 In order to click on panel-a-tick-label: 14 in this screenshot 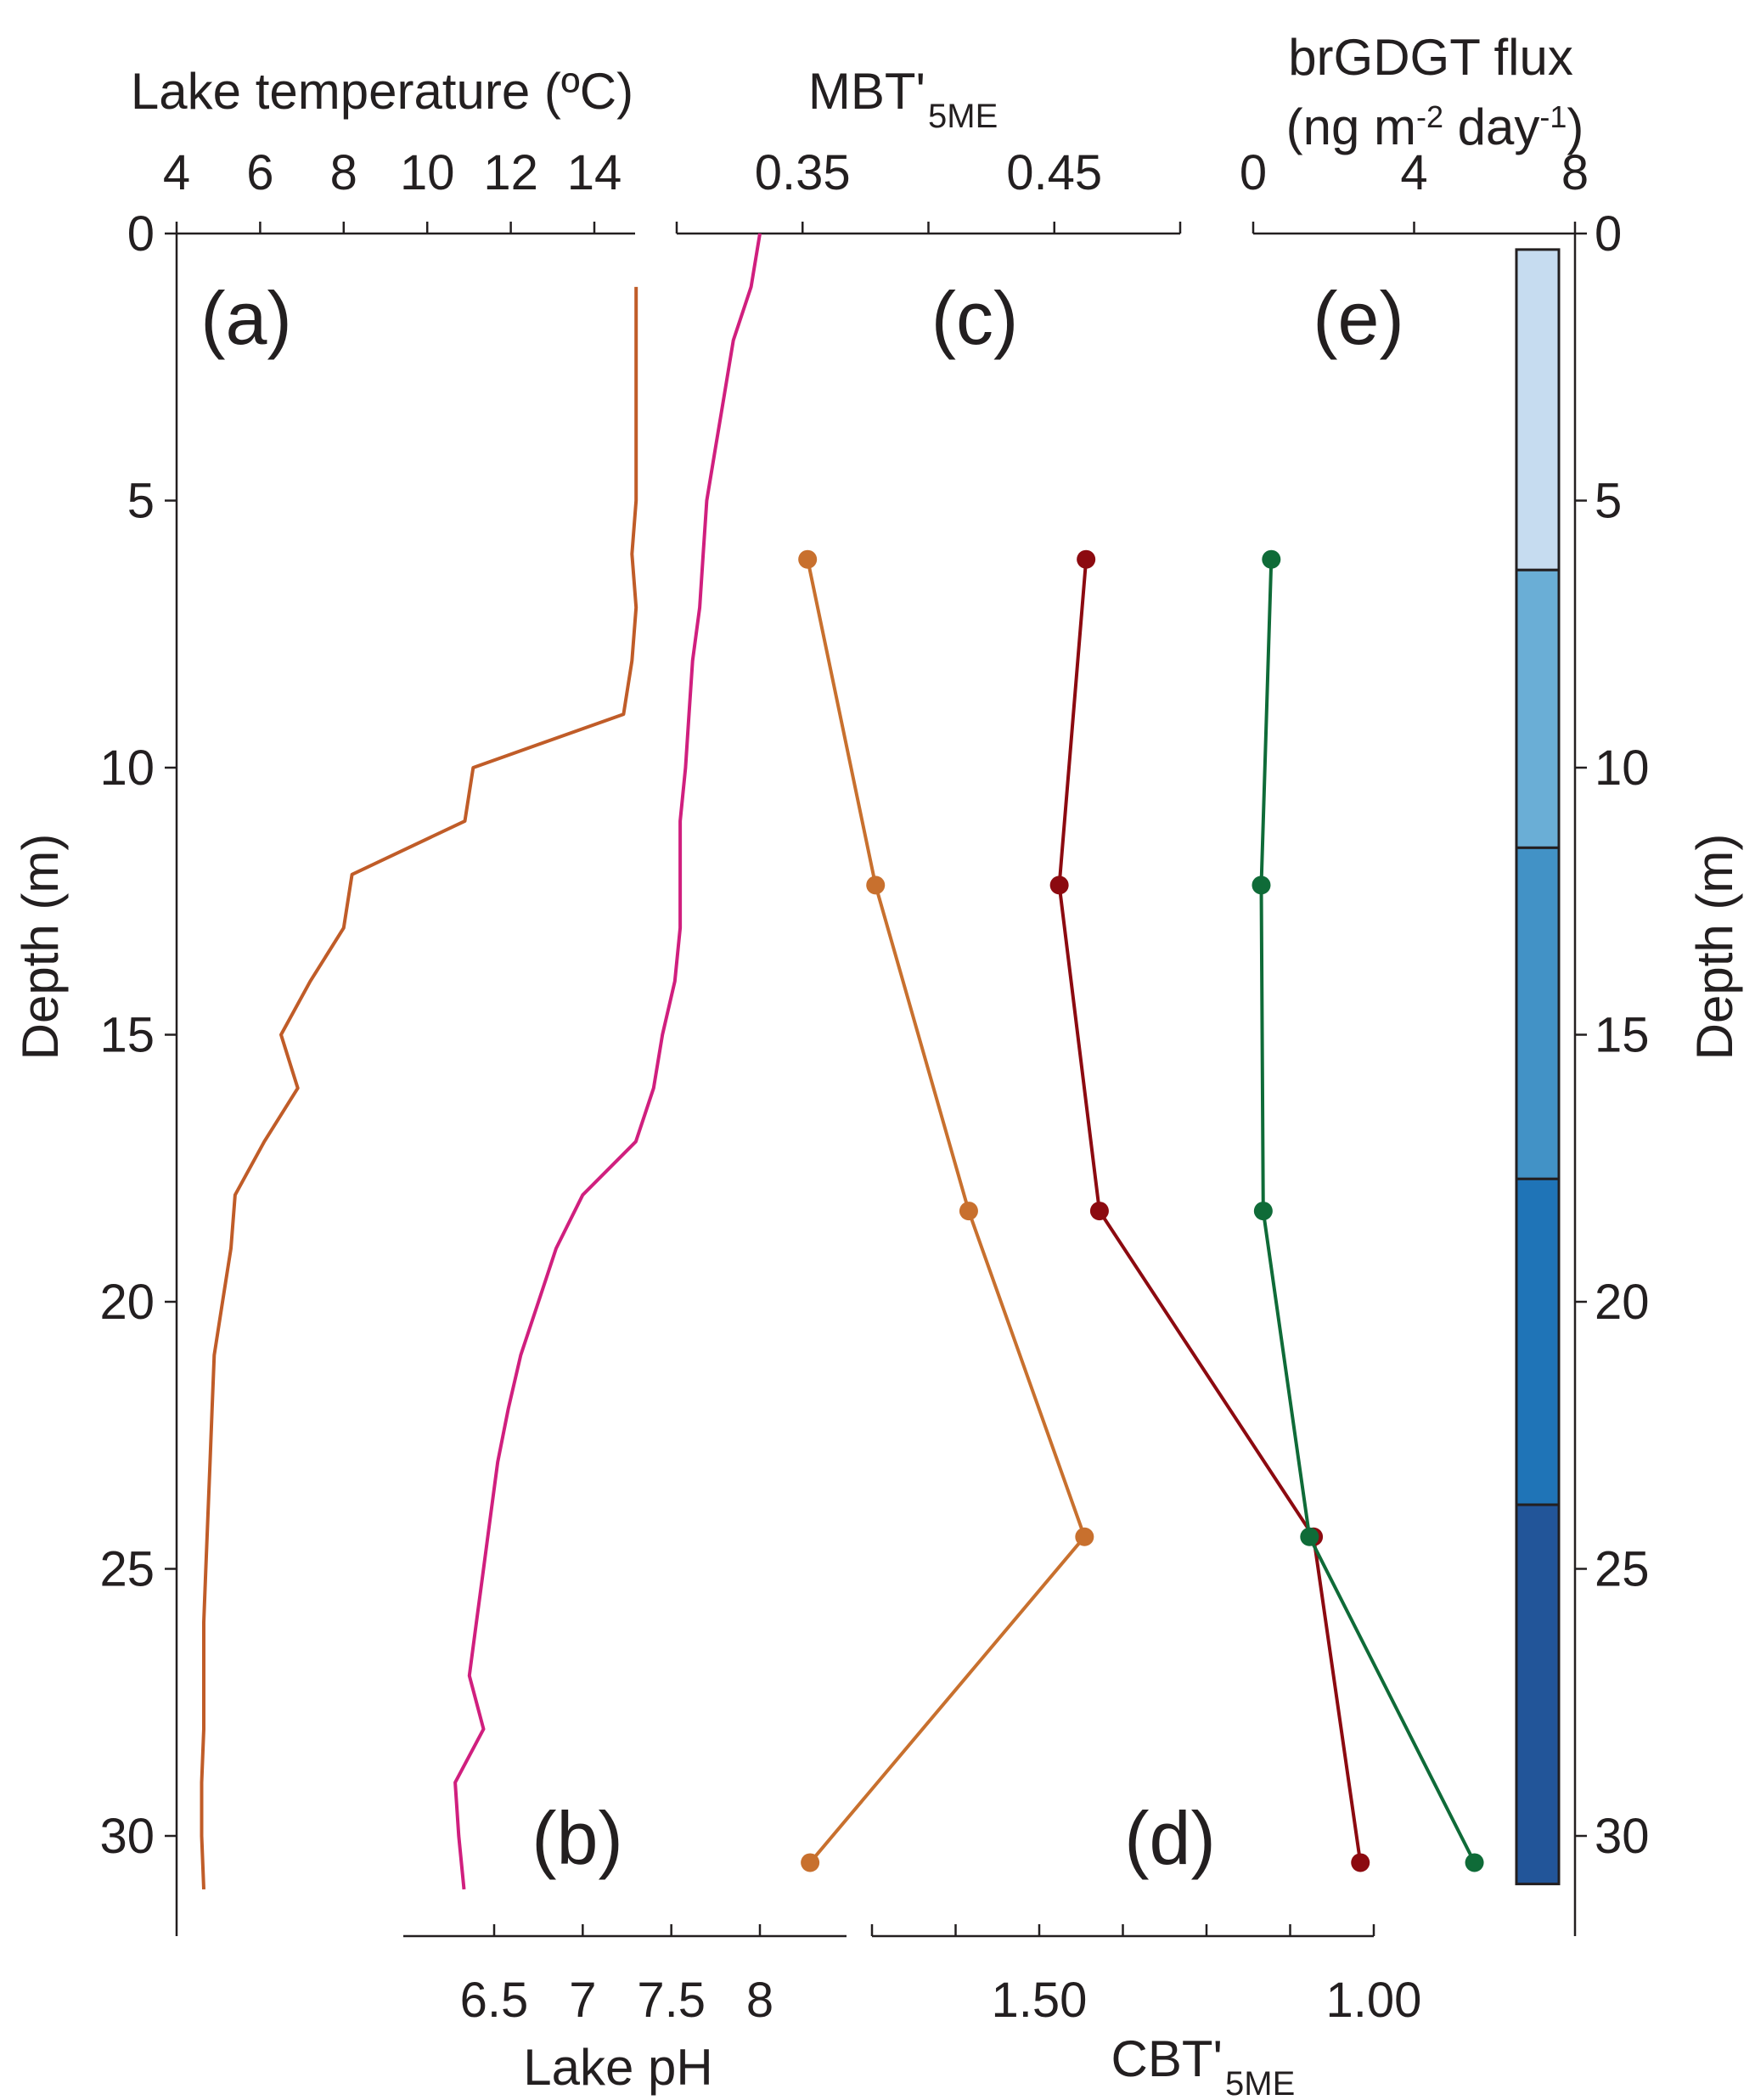, I will do `click(594, 172)`.